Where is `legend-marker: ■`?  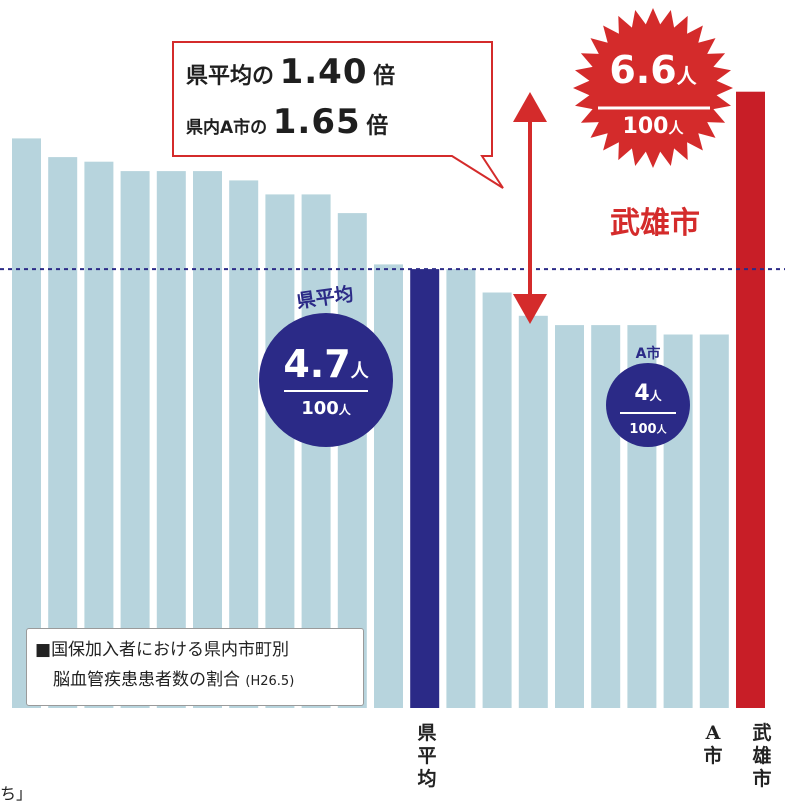 legend-marker: ■ is located at coordinates (43, 650).